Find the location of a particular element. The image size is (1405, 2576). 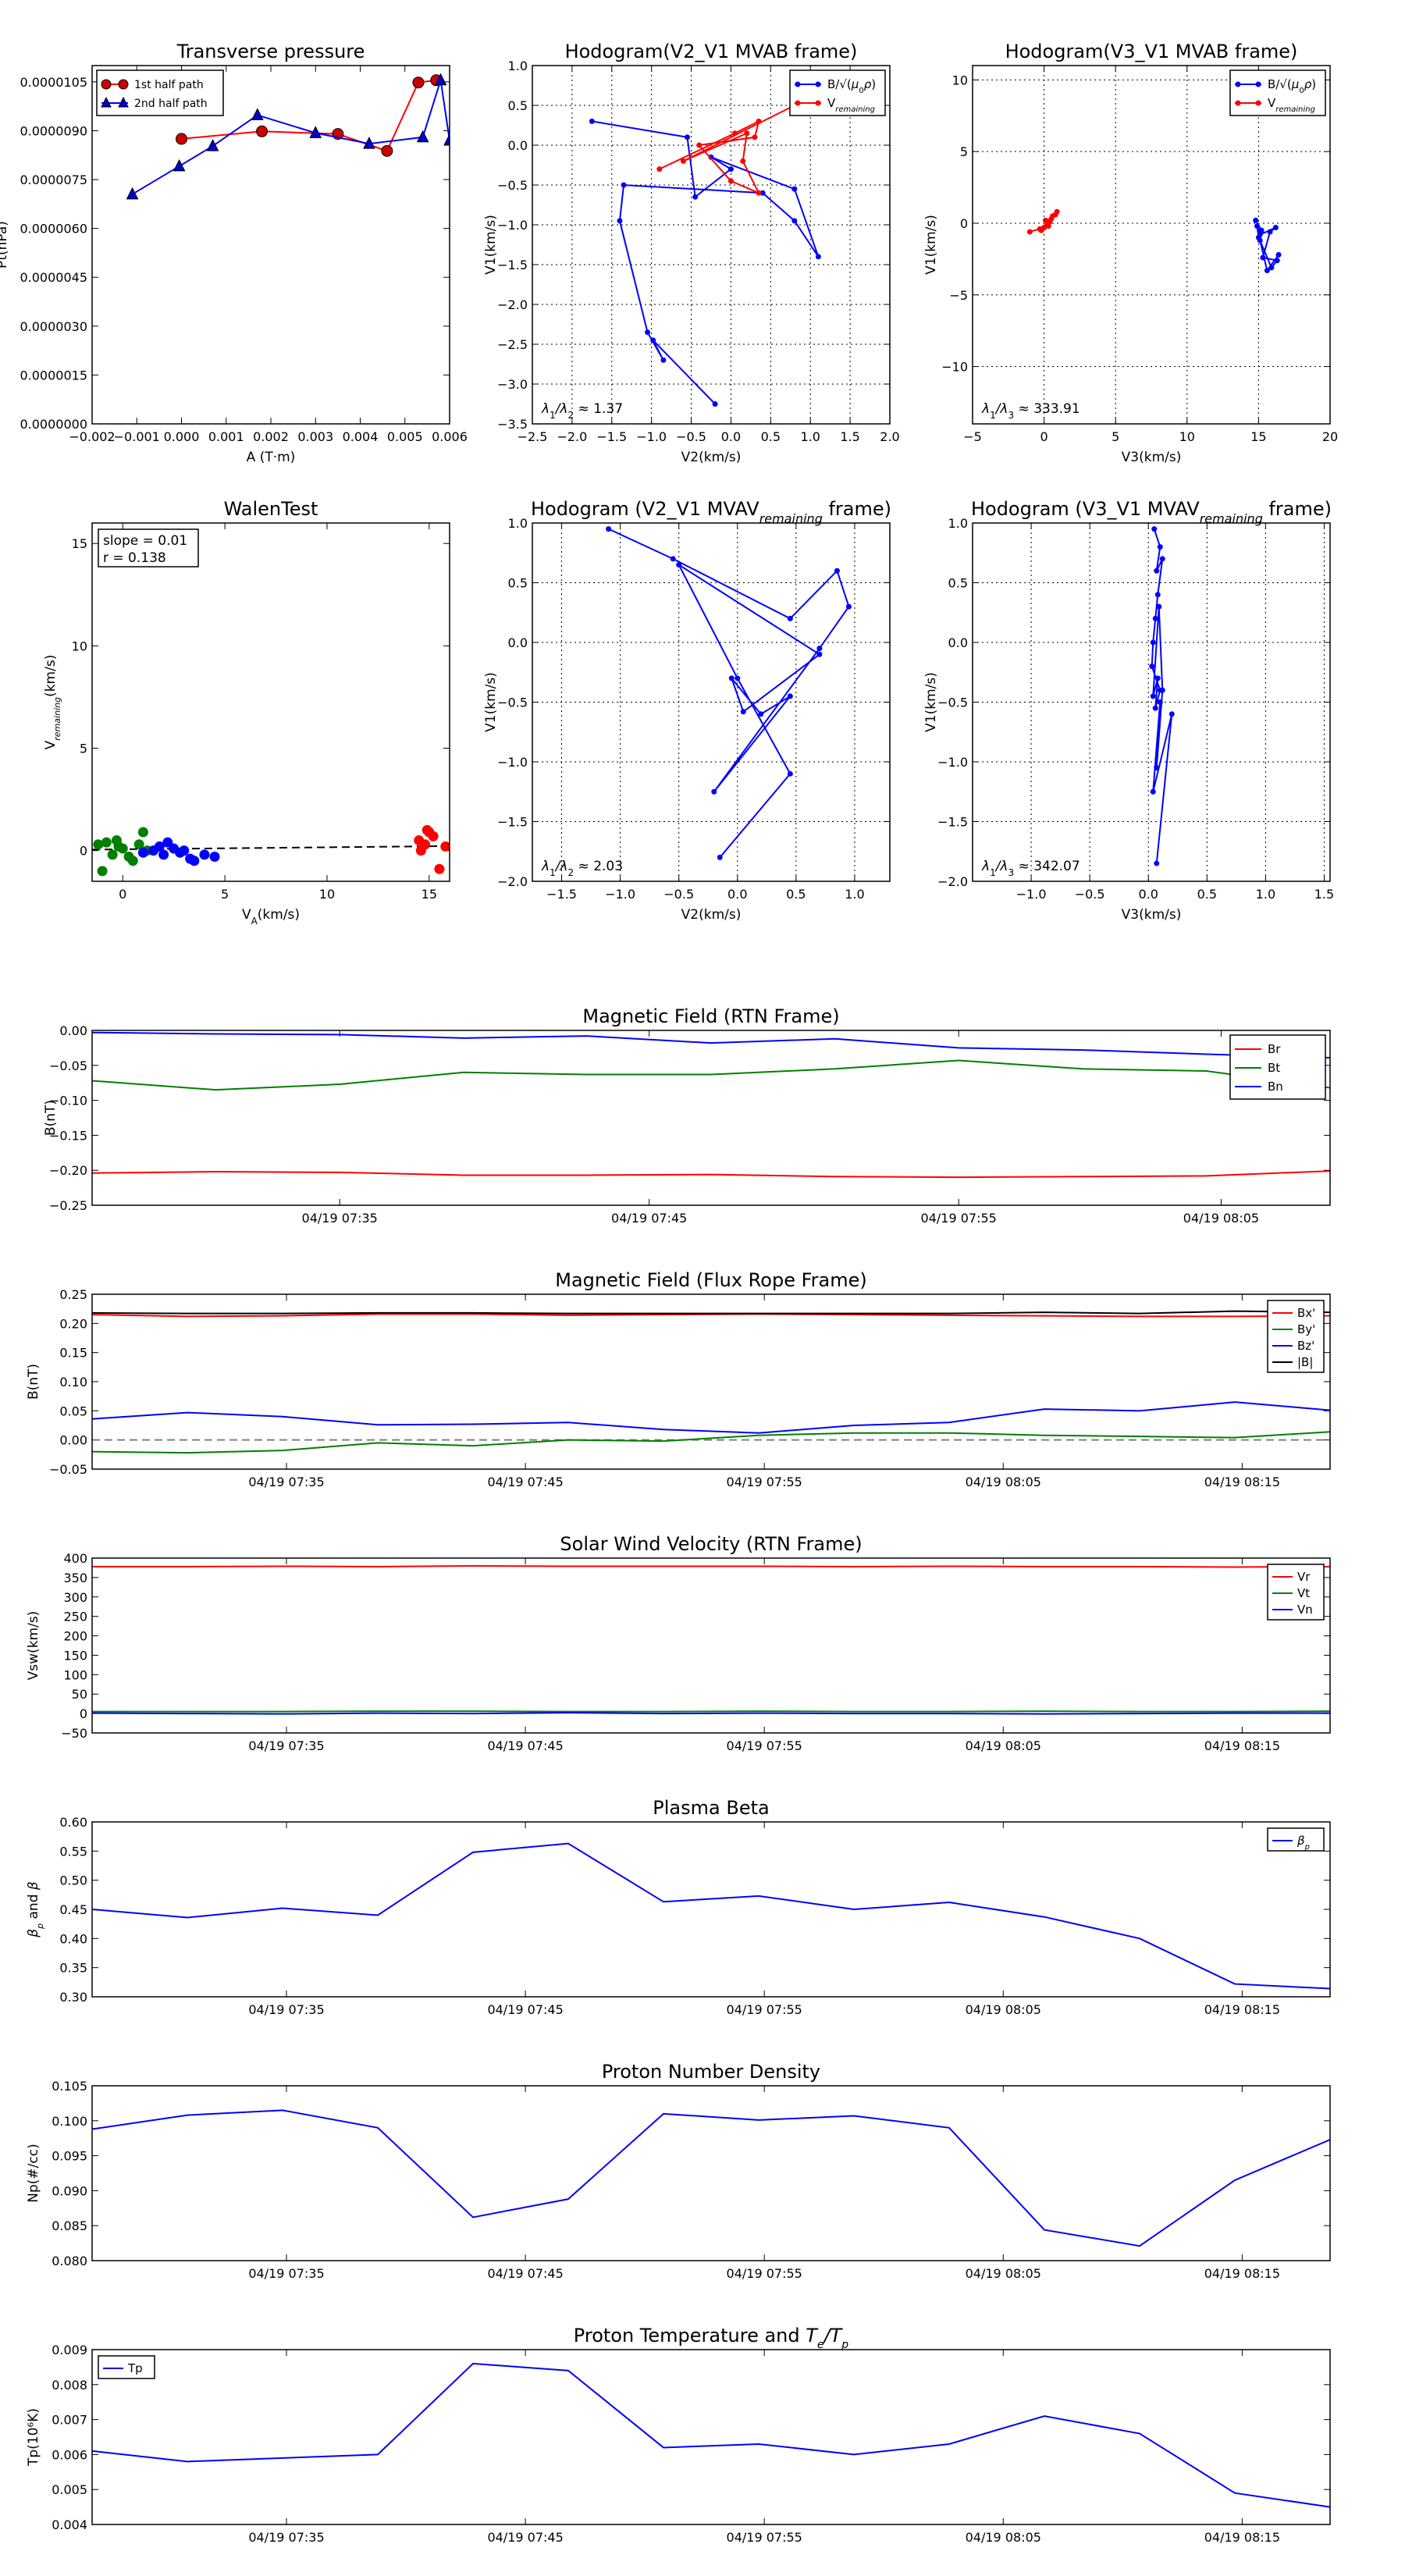

x-tick-label: 04/19 07:45 is located at coordinates (525, 2273).